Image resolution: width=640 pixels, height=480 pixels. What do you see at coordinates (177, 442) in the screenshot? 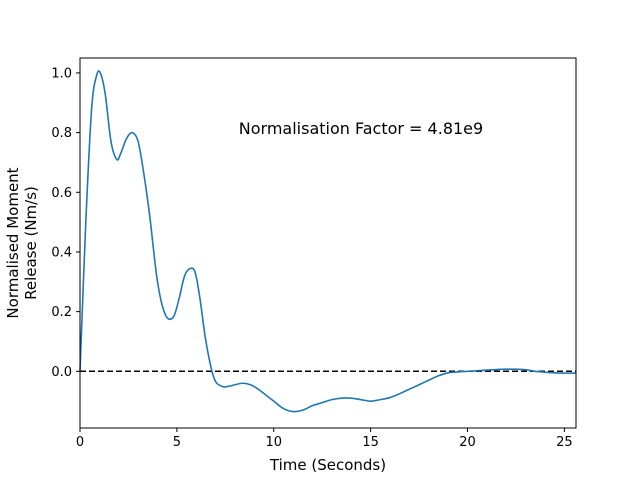
I see `x-tick-label: 5` at bounding box center [177, 442].